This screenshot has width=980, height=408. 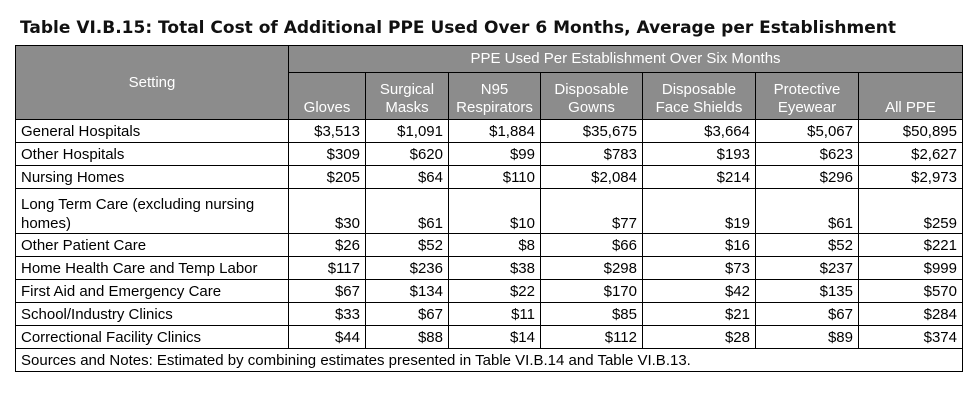 What do you see at coordinates (591, 154) in the screenshot?
I see `cost-cell: $783` at bounding box center [591, 154].